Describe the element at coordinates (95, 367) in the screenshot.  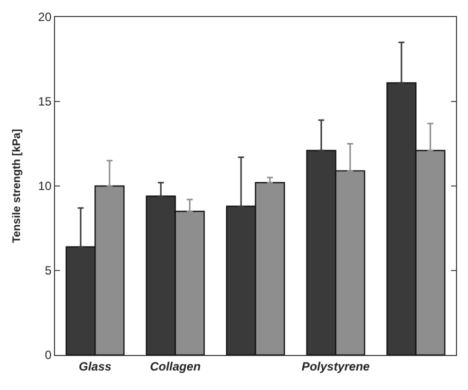
I see `x-tick-label: Glass` at that location.